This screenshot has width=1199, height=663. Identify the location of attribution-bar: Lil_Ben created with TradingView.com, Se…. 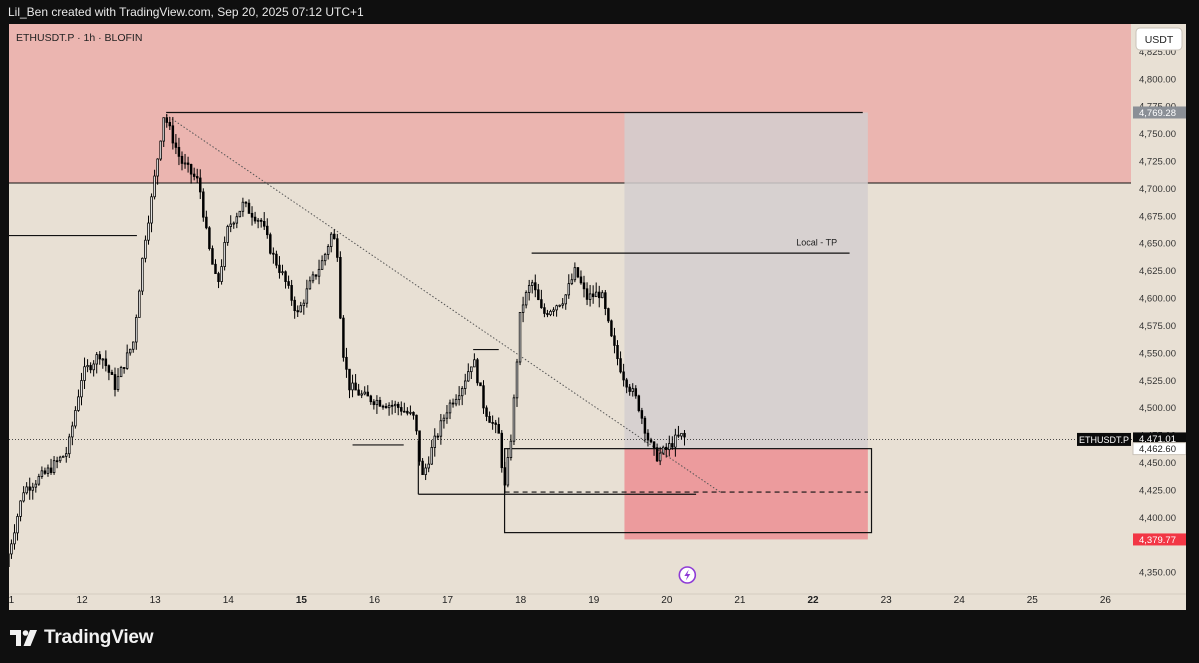
(599, 12).